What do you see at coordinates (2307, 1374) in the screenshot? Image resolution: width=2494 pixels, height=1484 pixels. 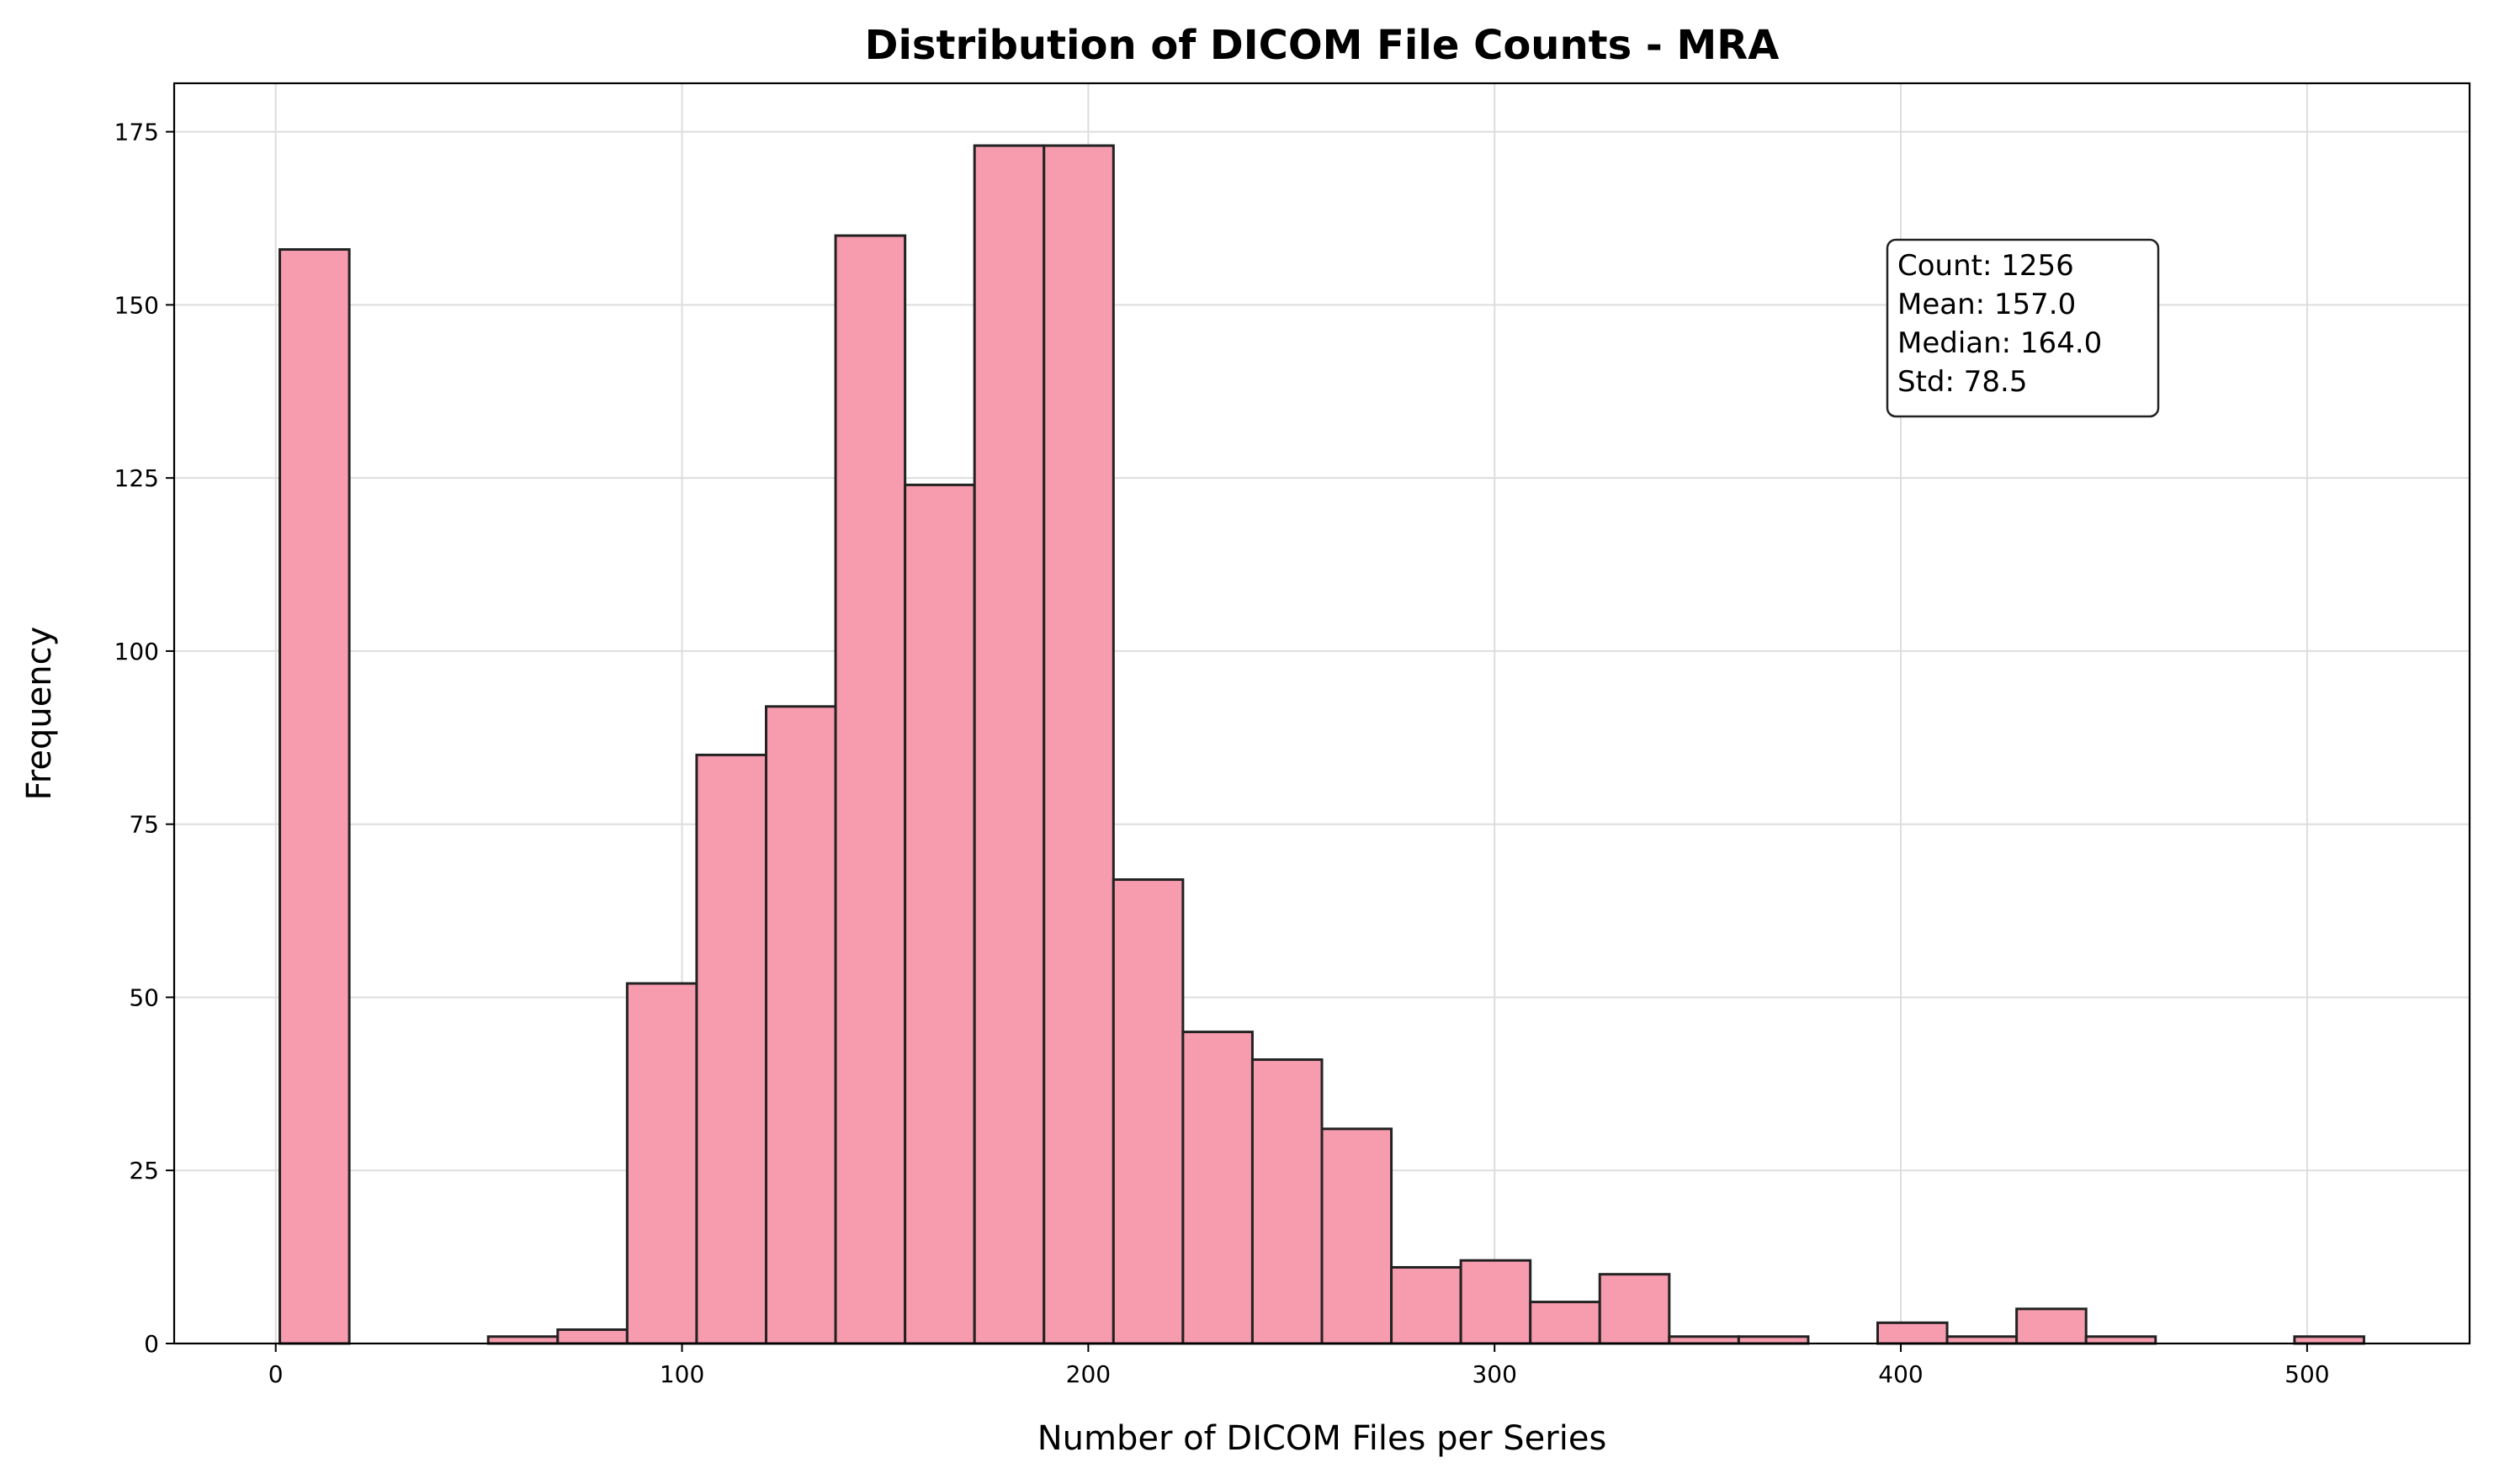 I see `x-tick-label: 500` at bounding box center [2307, 1374].